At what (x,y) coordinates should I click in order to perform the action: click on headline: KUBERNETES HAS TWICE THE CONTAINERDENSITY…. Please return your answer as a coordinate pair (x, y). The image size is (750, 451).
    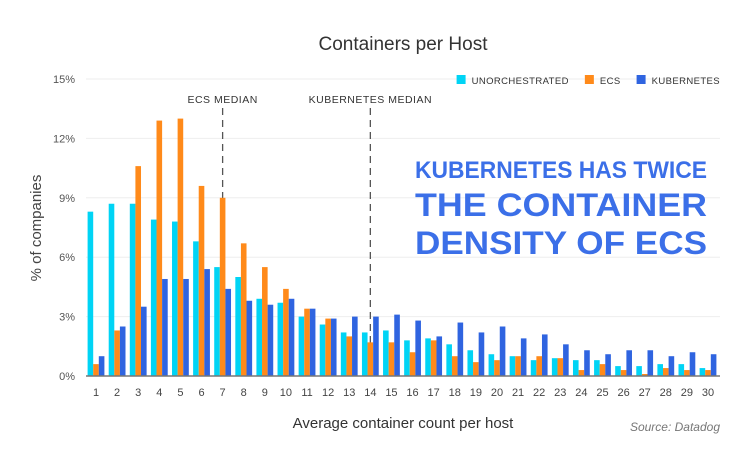
    Looking at the image, I should click on (561, 209).